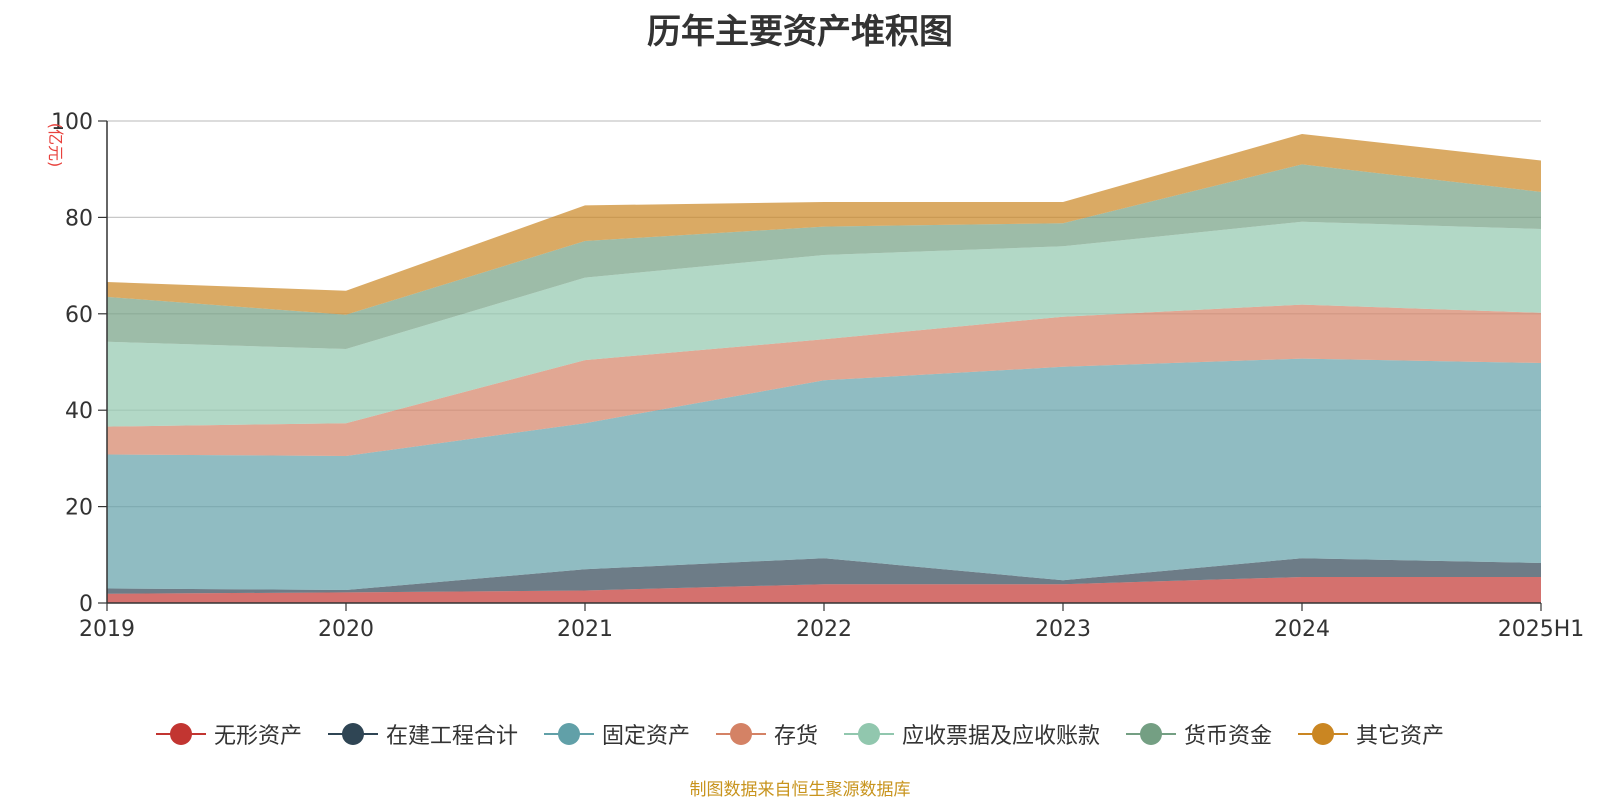 The width and height of the screenshot is (1600, 800). I want to click on chart-title: 历年主要资产堆积图, so click(800, 32).